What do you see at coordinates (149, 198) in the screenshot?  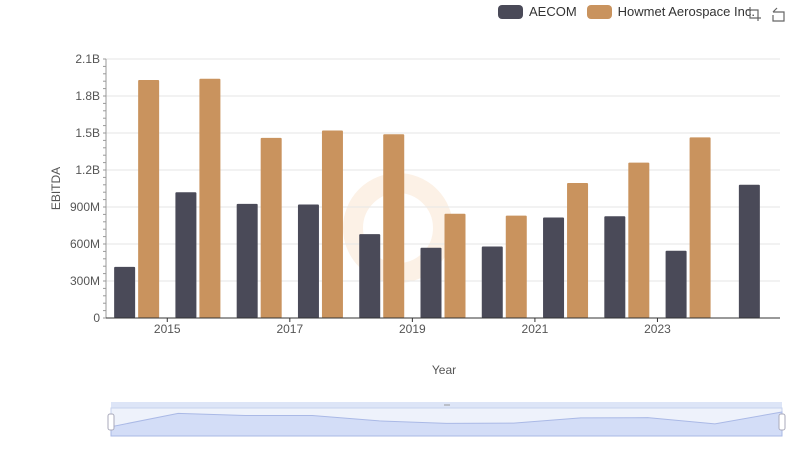 I see `bar-howmet-2014` at bounding box center [149, 198].